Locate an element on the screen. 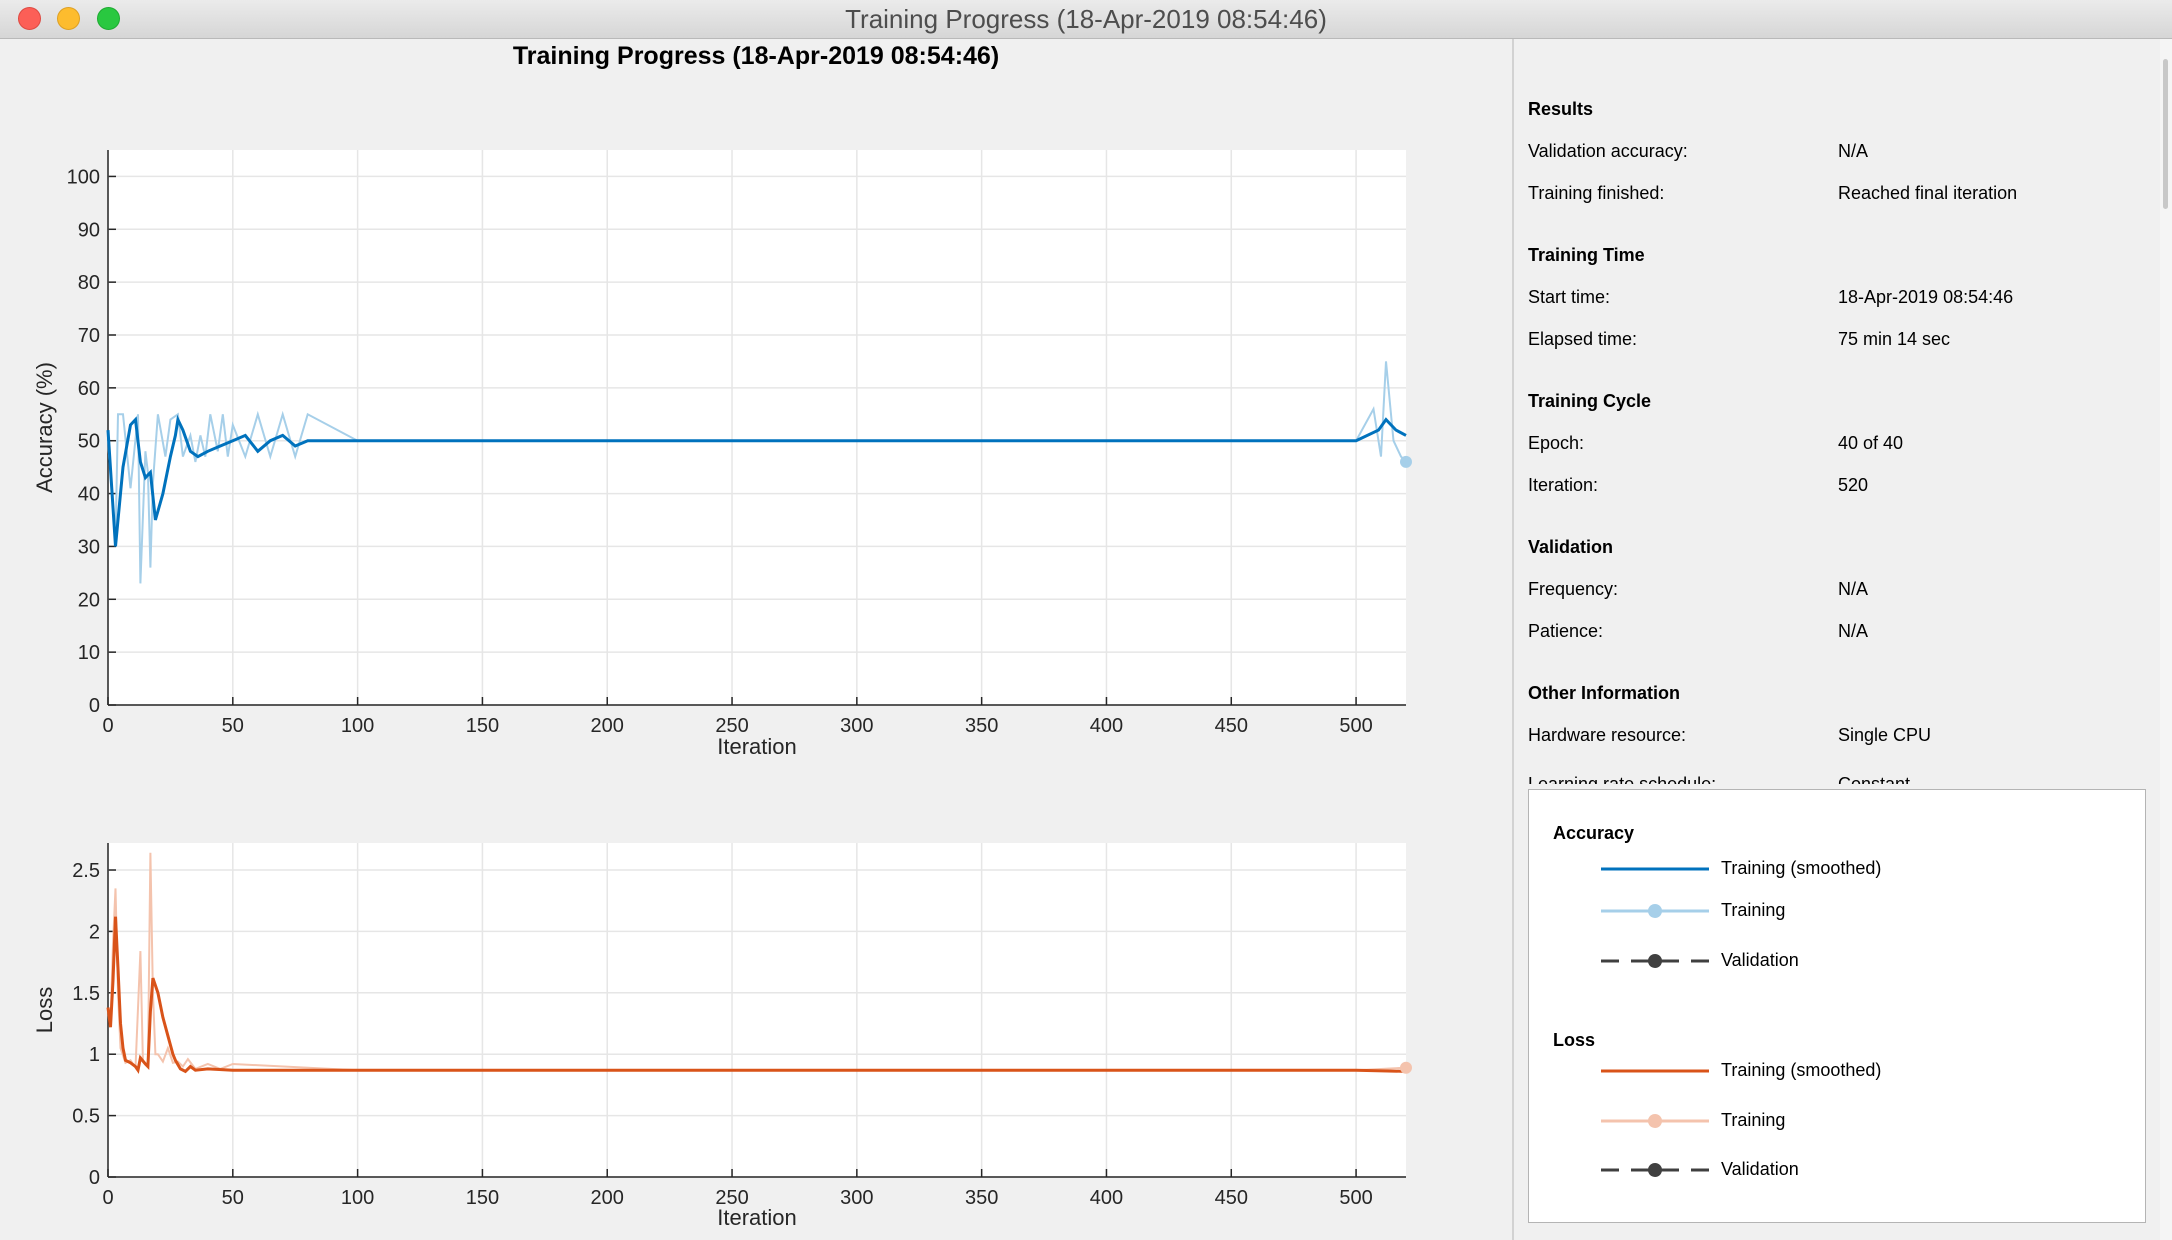 The height and width of the screenshot is (1240, 2172). accuracy-ytick-label: 80 is located at coordinates (89, 283).